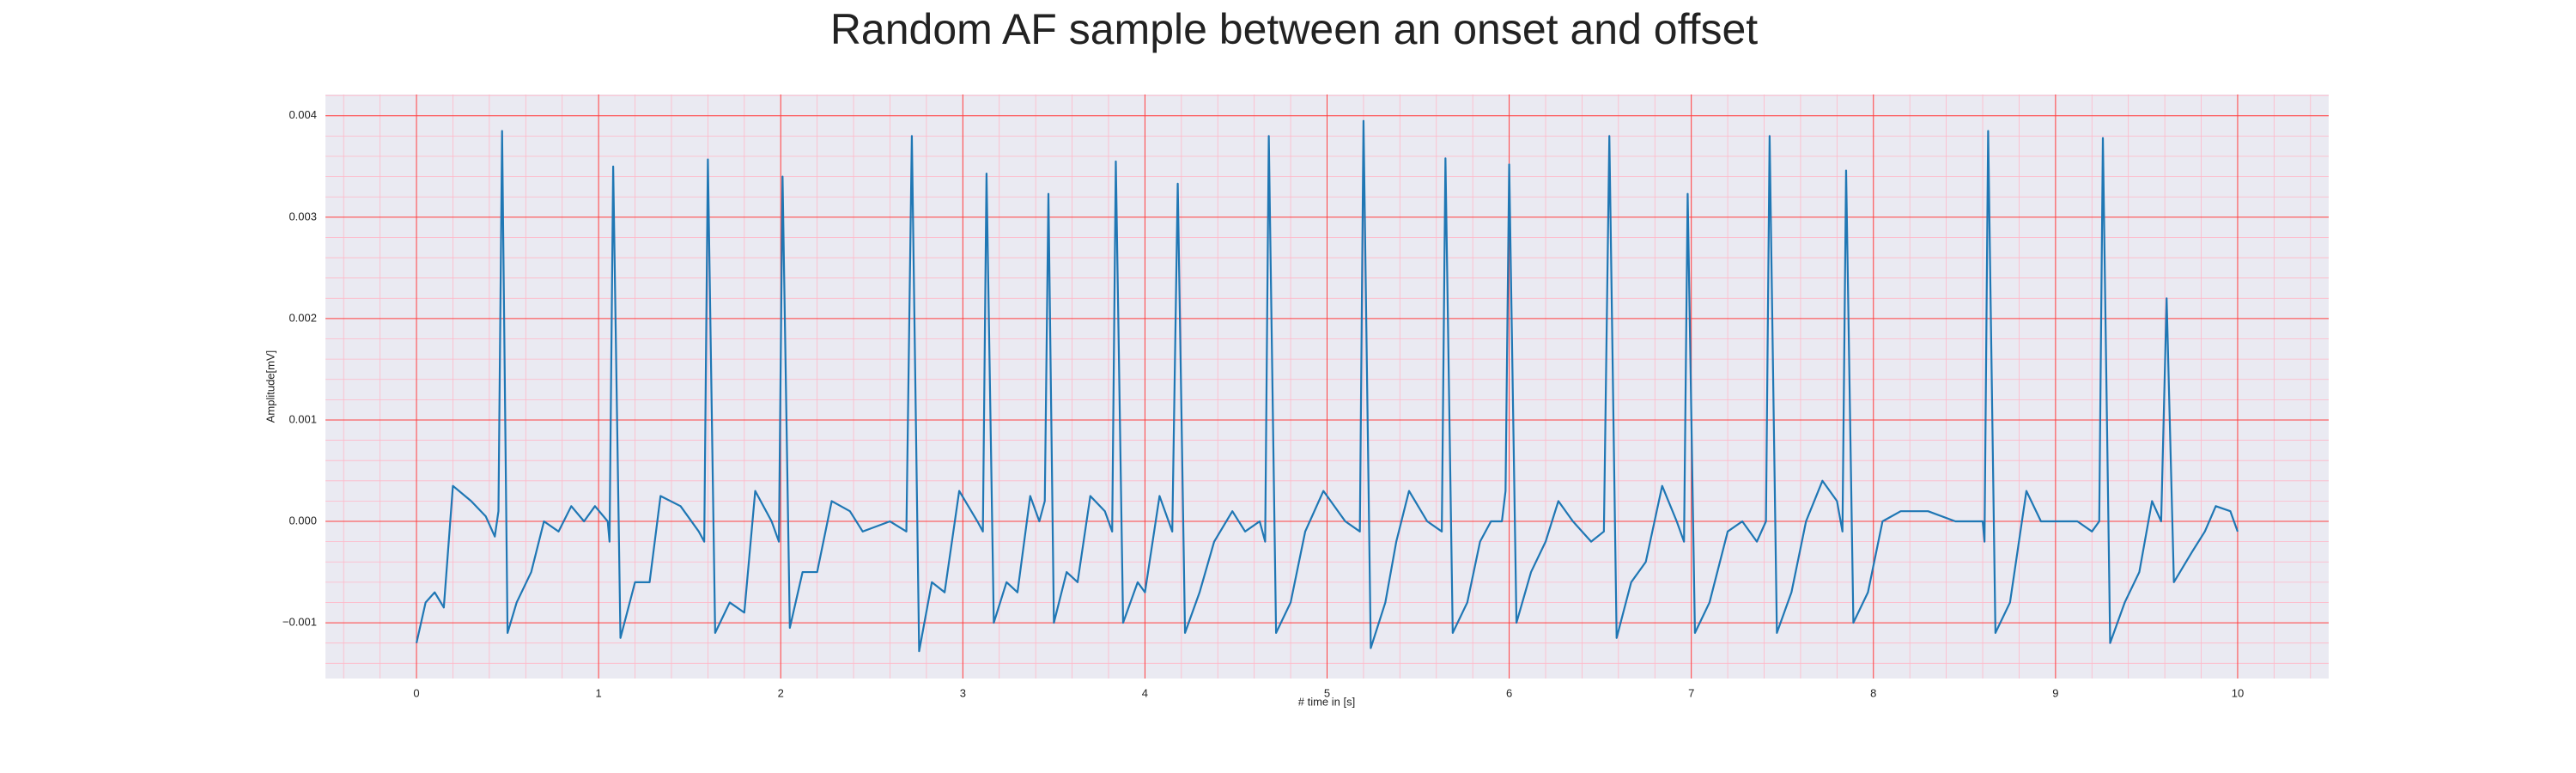  I want to click on y-tick-label: 0.001, so click(303, 418).